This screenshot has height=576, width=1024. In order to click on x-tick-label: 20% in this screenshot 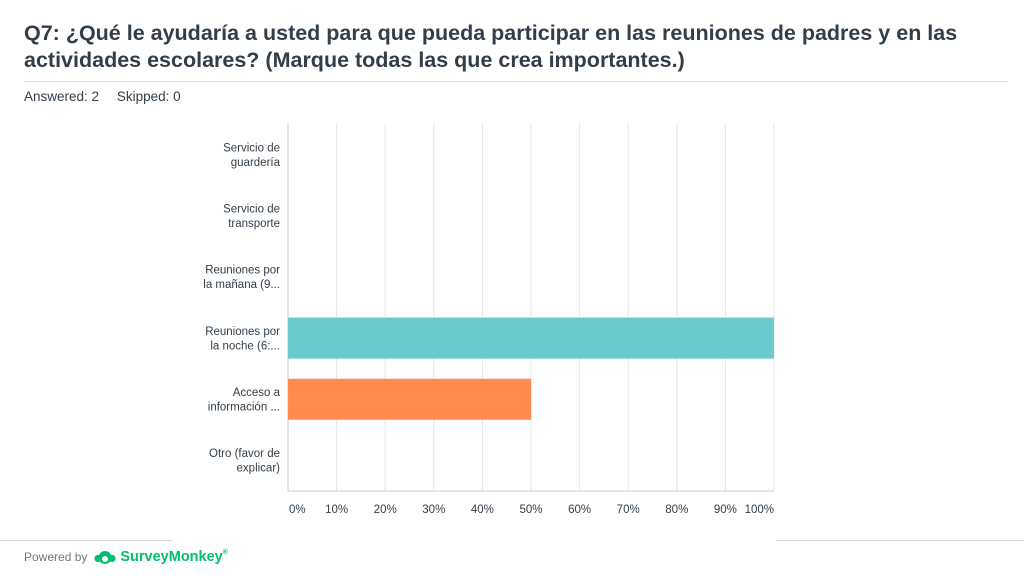, I will do `click(385, 510)`.